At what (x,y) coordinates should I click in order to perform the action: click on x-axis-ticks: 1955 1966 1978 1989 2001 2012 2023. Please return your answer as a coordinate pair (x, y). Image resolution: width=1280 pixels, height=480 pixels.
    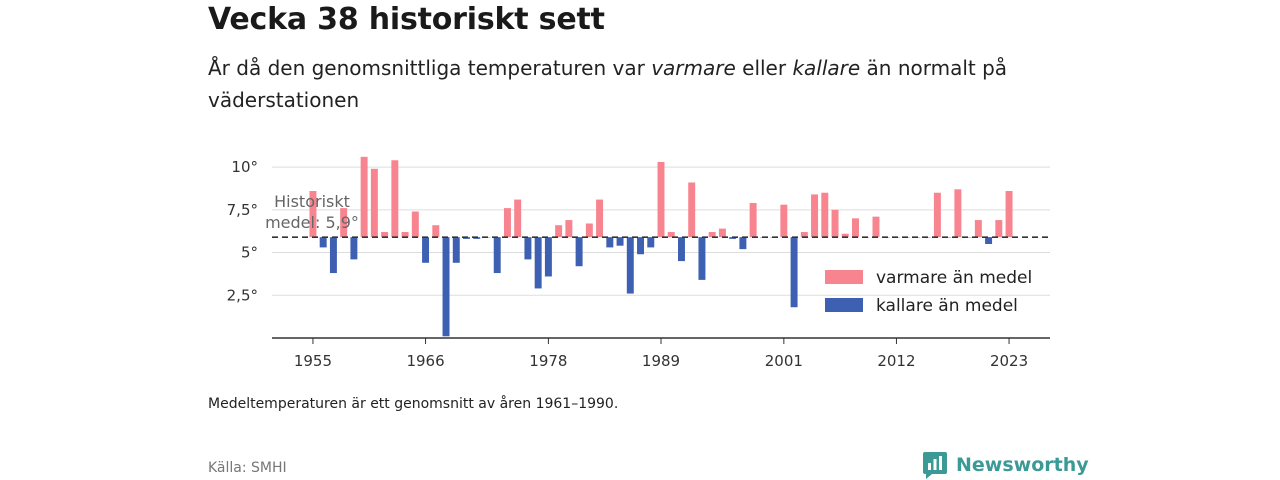
    Looking at the image, I should click on (661, 354).